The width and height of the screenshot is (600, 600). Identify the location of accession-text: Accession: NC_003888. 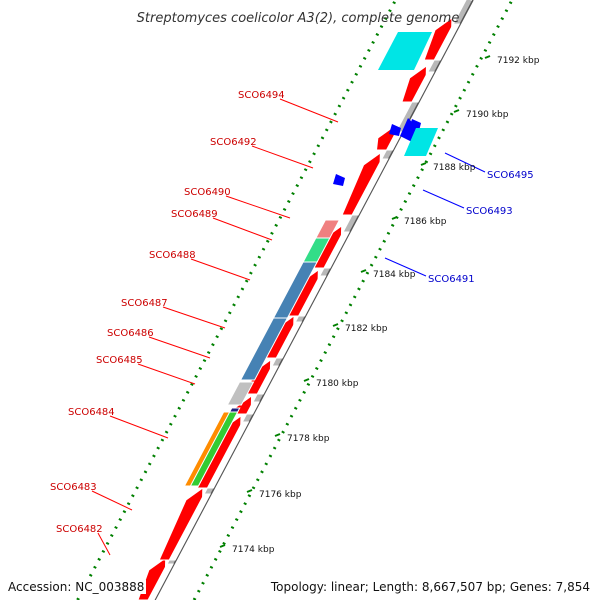
(76, 587).